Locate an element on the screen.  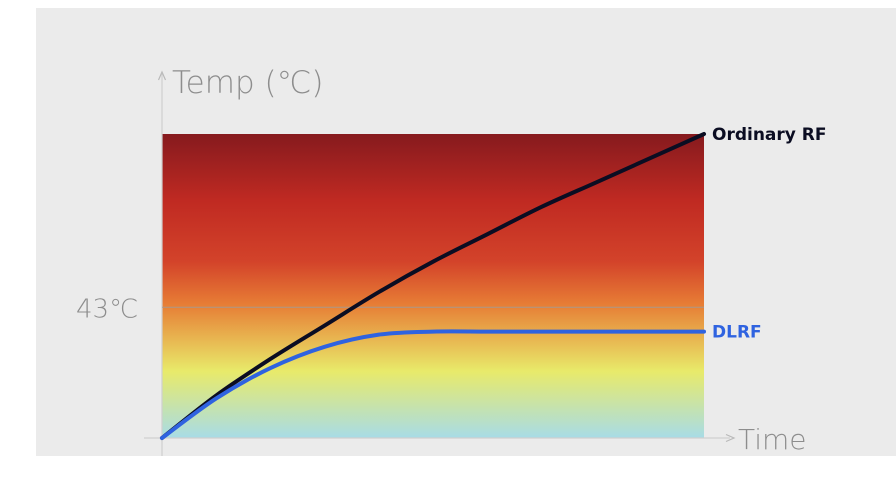
series-label-ordinary-rf: Ordinary RF is located at coordinates (769, 135).